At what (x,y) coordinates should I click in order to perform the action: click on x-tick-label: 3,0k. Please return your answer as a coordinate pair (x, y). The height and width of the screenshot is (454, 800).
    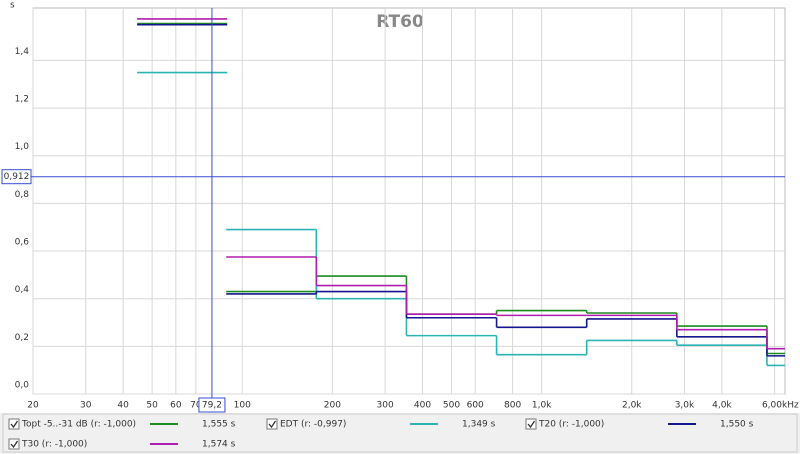
    Looking at the image, I should click on (685, 406).